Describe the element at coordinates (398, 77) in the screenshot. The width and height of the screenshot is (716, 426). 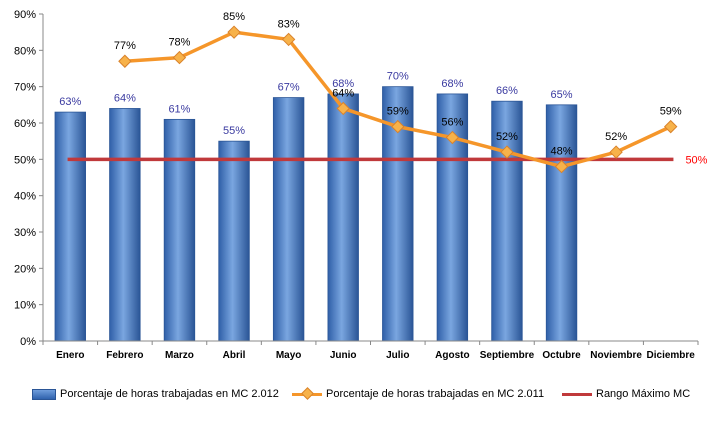
I see `bar-data-label: 70%` at that location.